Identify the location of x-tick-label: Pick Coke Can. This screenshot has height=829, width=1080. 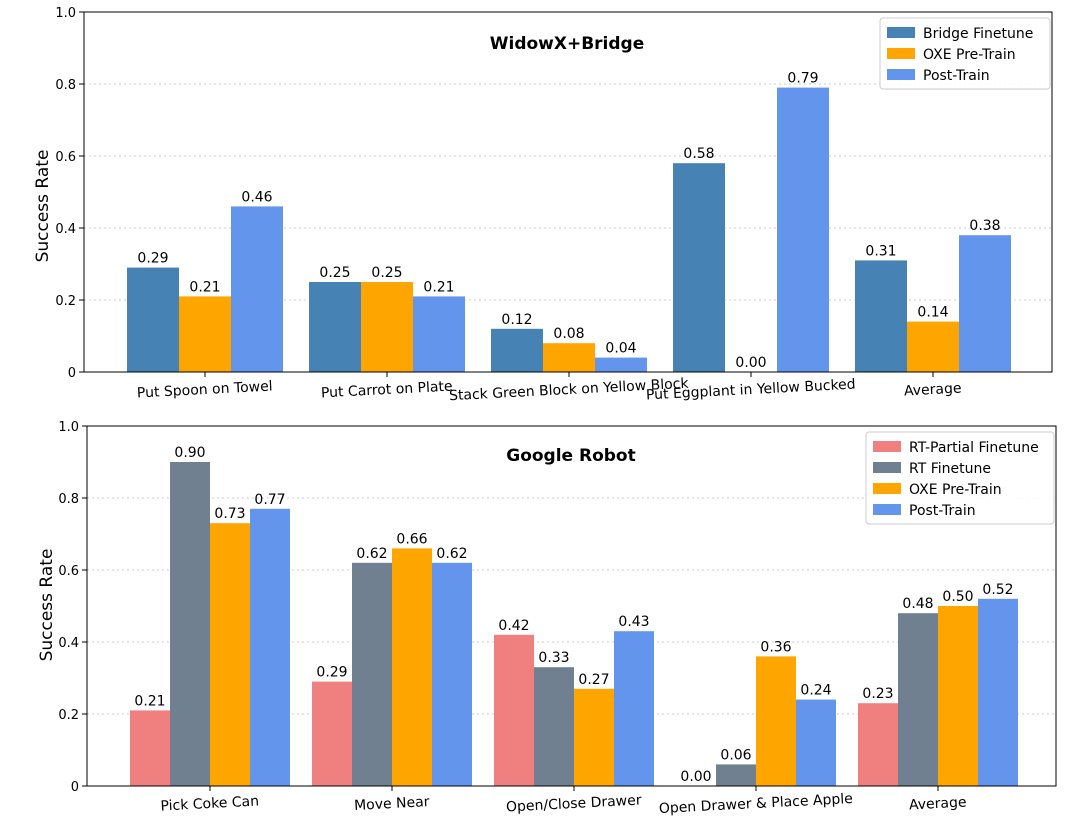
(209, 803).